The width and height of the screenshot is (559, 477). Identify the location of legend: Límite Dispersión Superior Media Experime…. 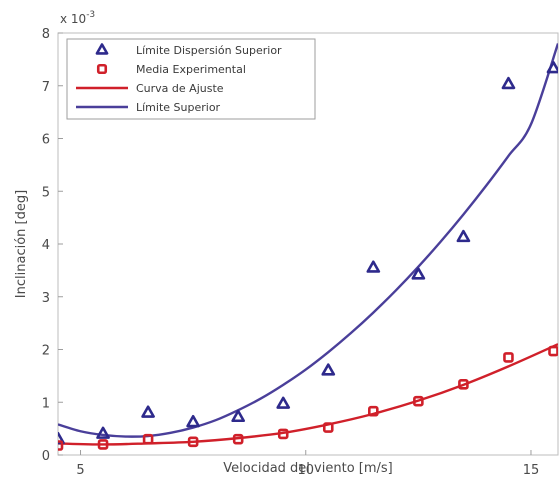
(191, 79).